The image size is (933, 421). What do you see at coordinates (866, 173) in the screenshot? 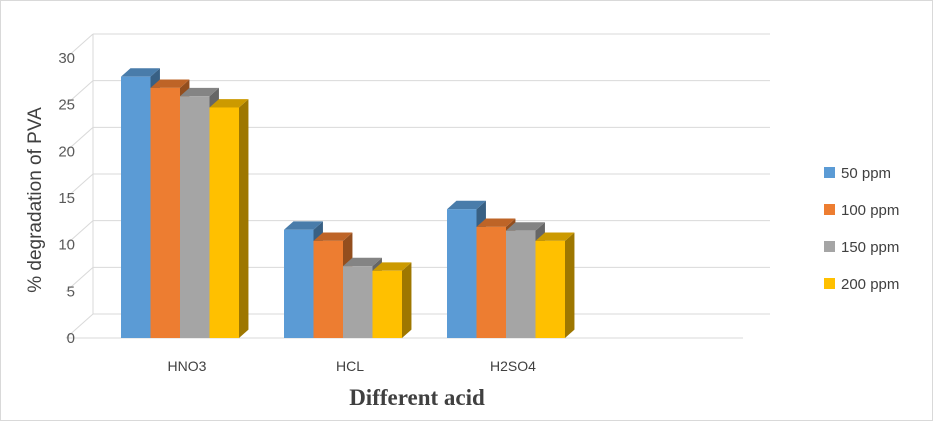
I see `legend-label: 50 ppm` at bounding box center [866, 173].